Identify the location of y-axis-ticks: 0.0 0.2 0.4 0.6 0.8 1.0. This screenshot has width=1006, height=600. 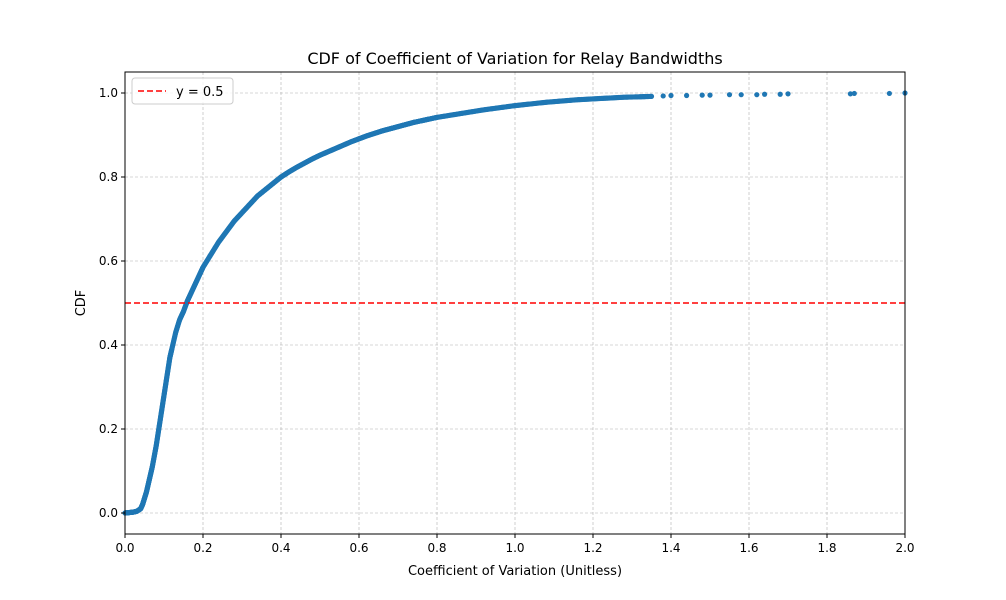
(112, 303).